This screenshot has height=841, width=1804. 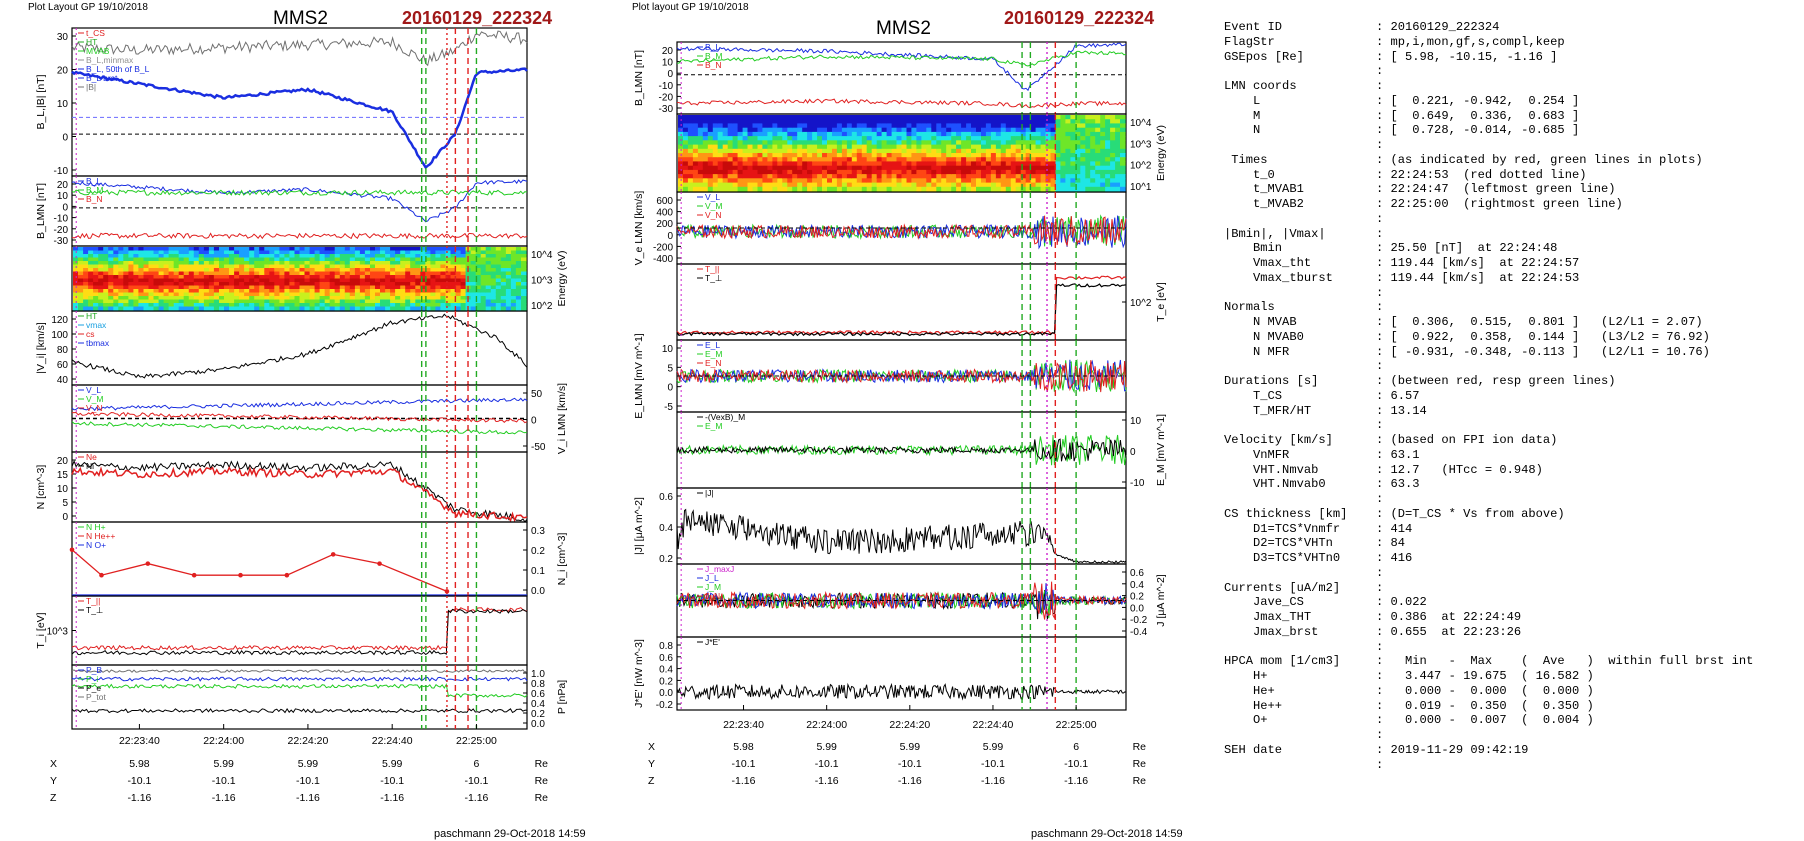 What do you see at coordinates (1271, 381) in the screenshot?
I see `info-key: Durations [s]` at bounding box center [1271, 381].